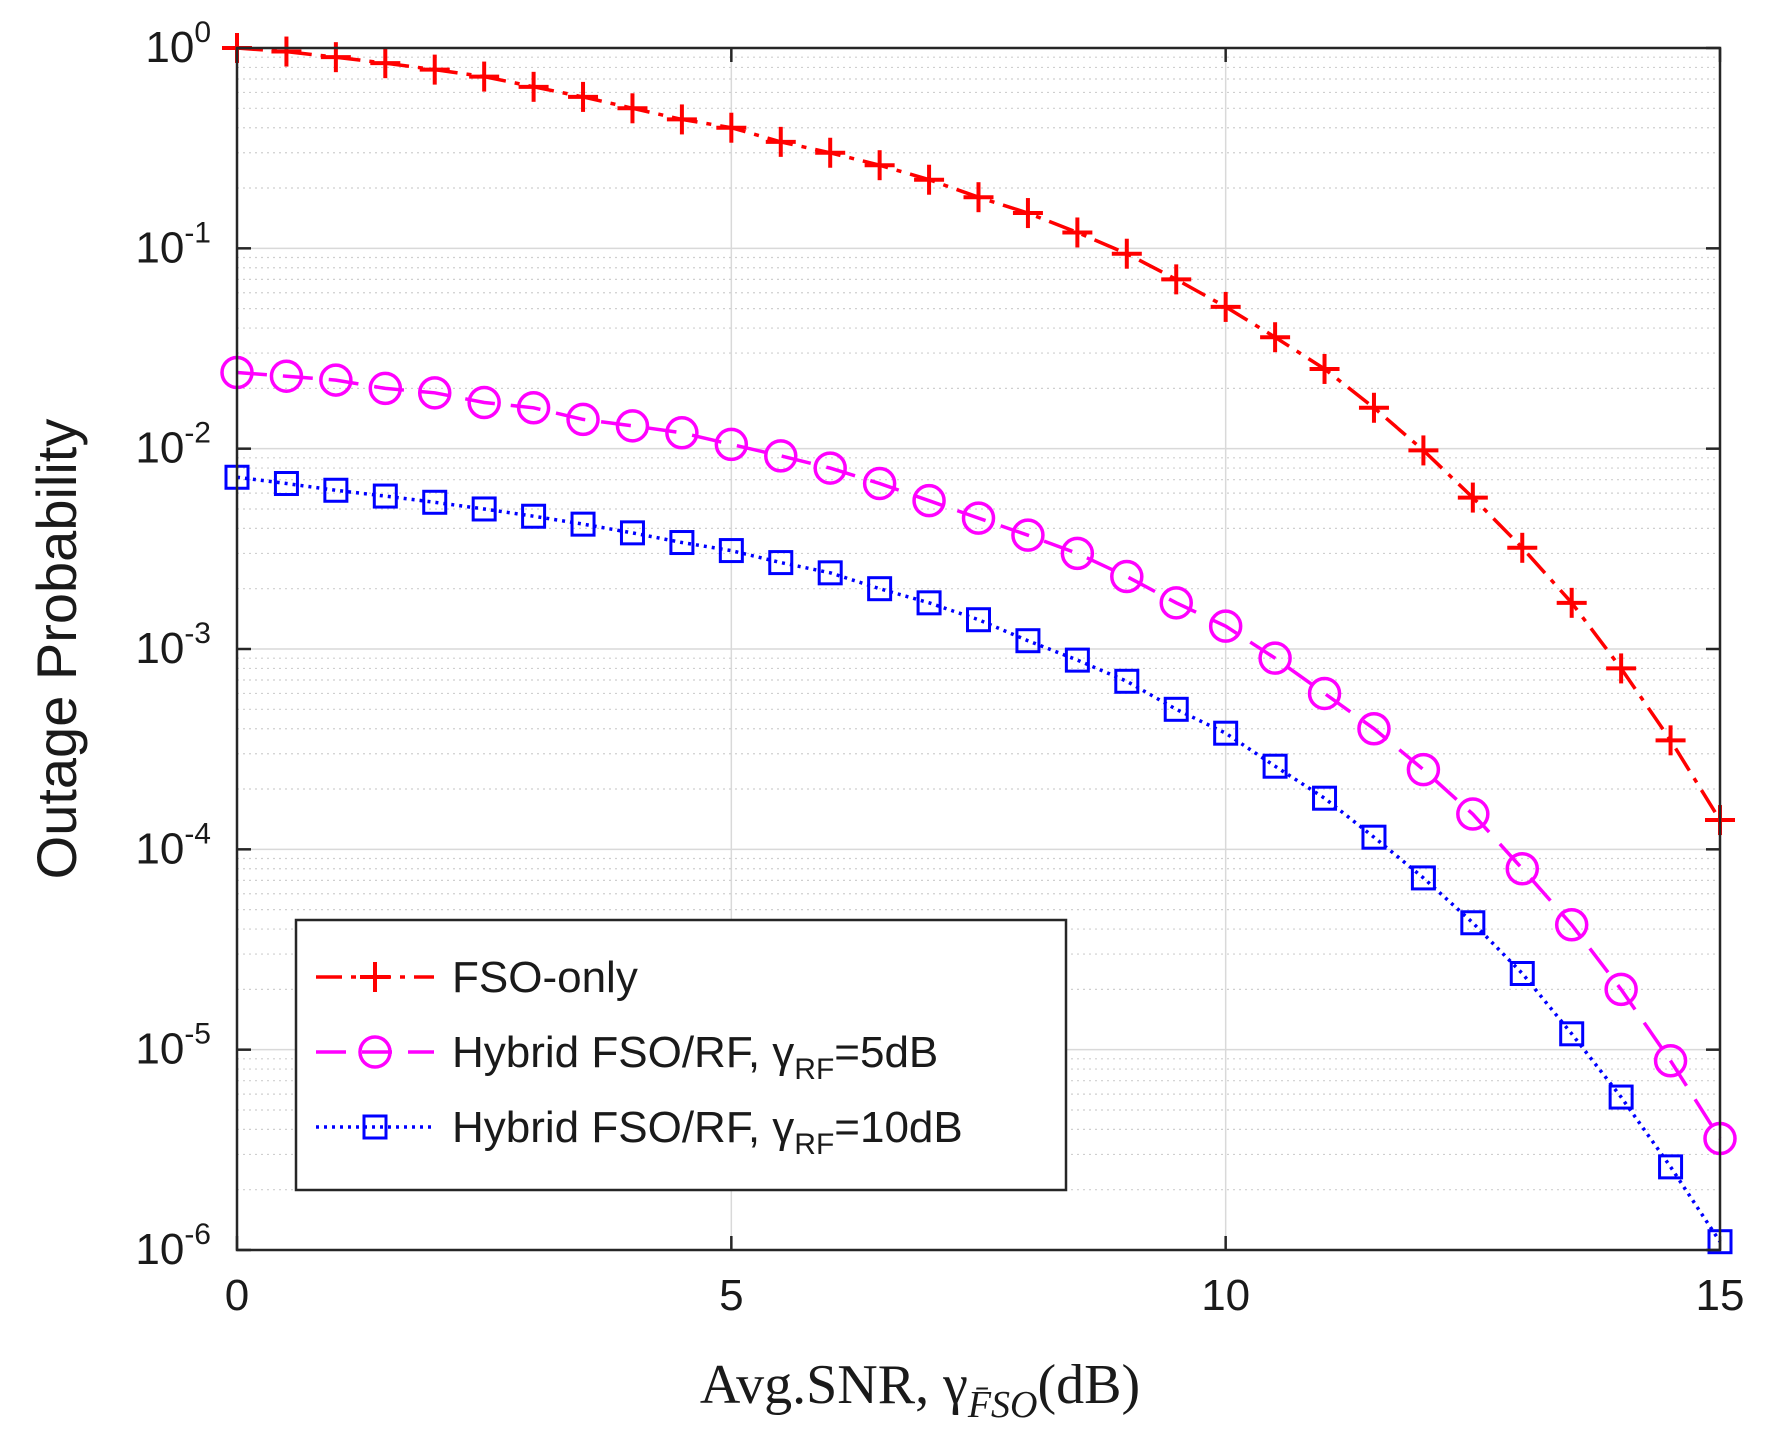 This screenshot has width=1773, height=1434. Describe the element at coordinates (1088, 1385) in the screenshot. I see `x-axis-label-unit: (dB)` at that location.